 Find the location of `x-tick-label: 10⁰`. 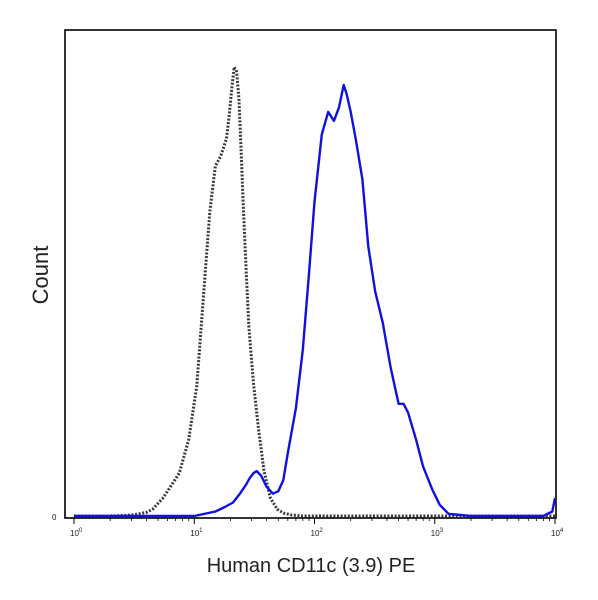

x-tick-label: 10⁰ is located at coordinates (76, 533).